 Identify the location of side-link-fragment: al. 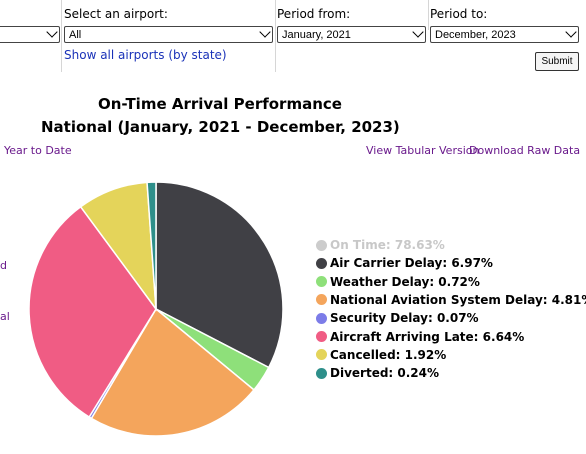
(5, 316).